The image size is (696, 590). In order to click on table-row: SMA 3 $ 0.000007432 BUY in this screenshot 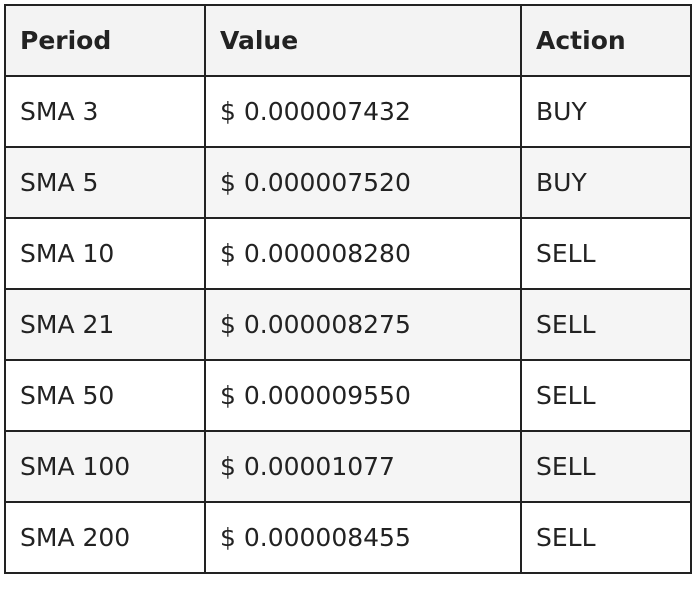, I will do `click(348, 111)`.